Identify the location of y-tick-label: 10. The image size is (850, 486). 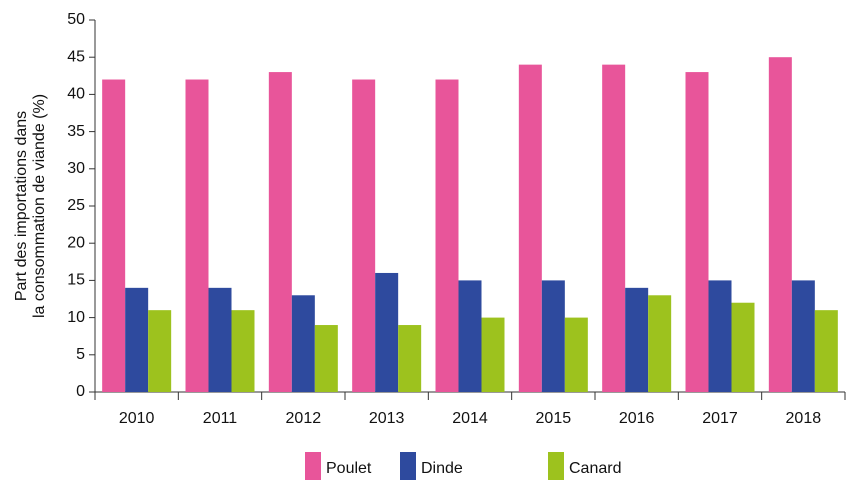
(76, 317).